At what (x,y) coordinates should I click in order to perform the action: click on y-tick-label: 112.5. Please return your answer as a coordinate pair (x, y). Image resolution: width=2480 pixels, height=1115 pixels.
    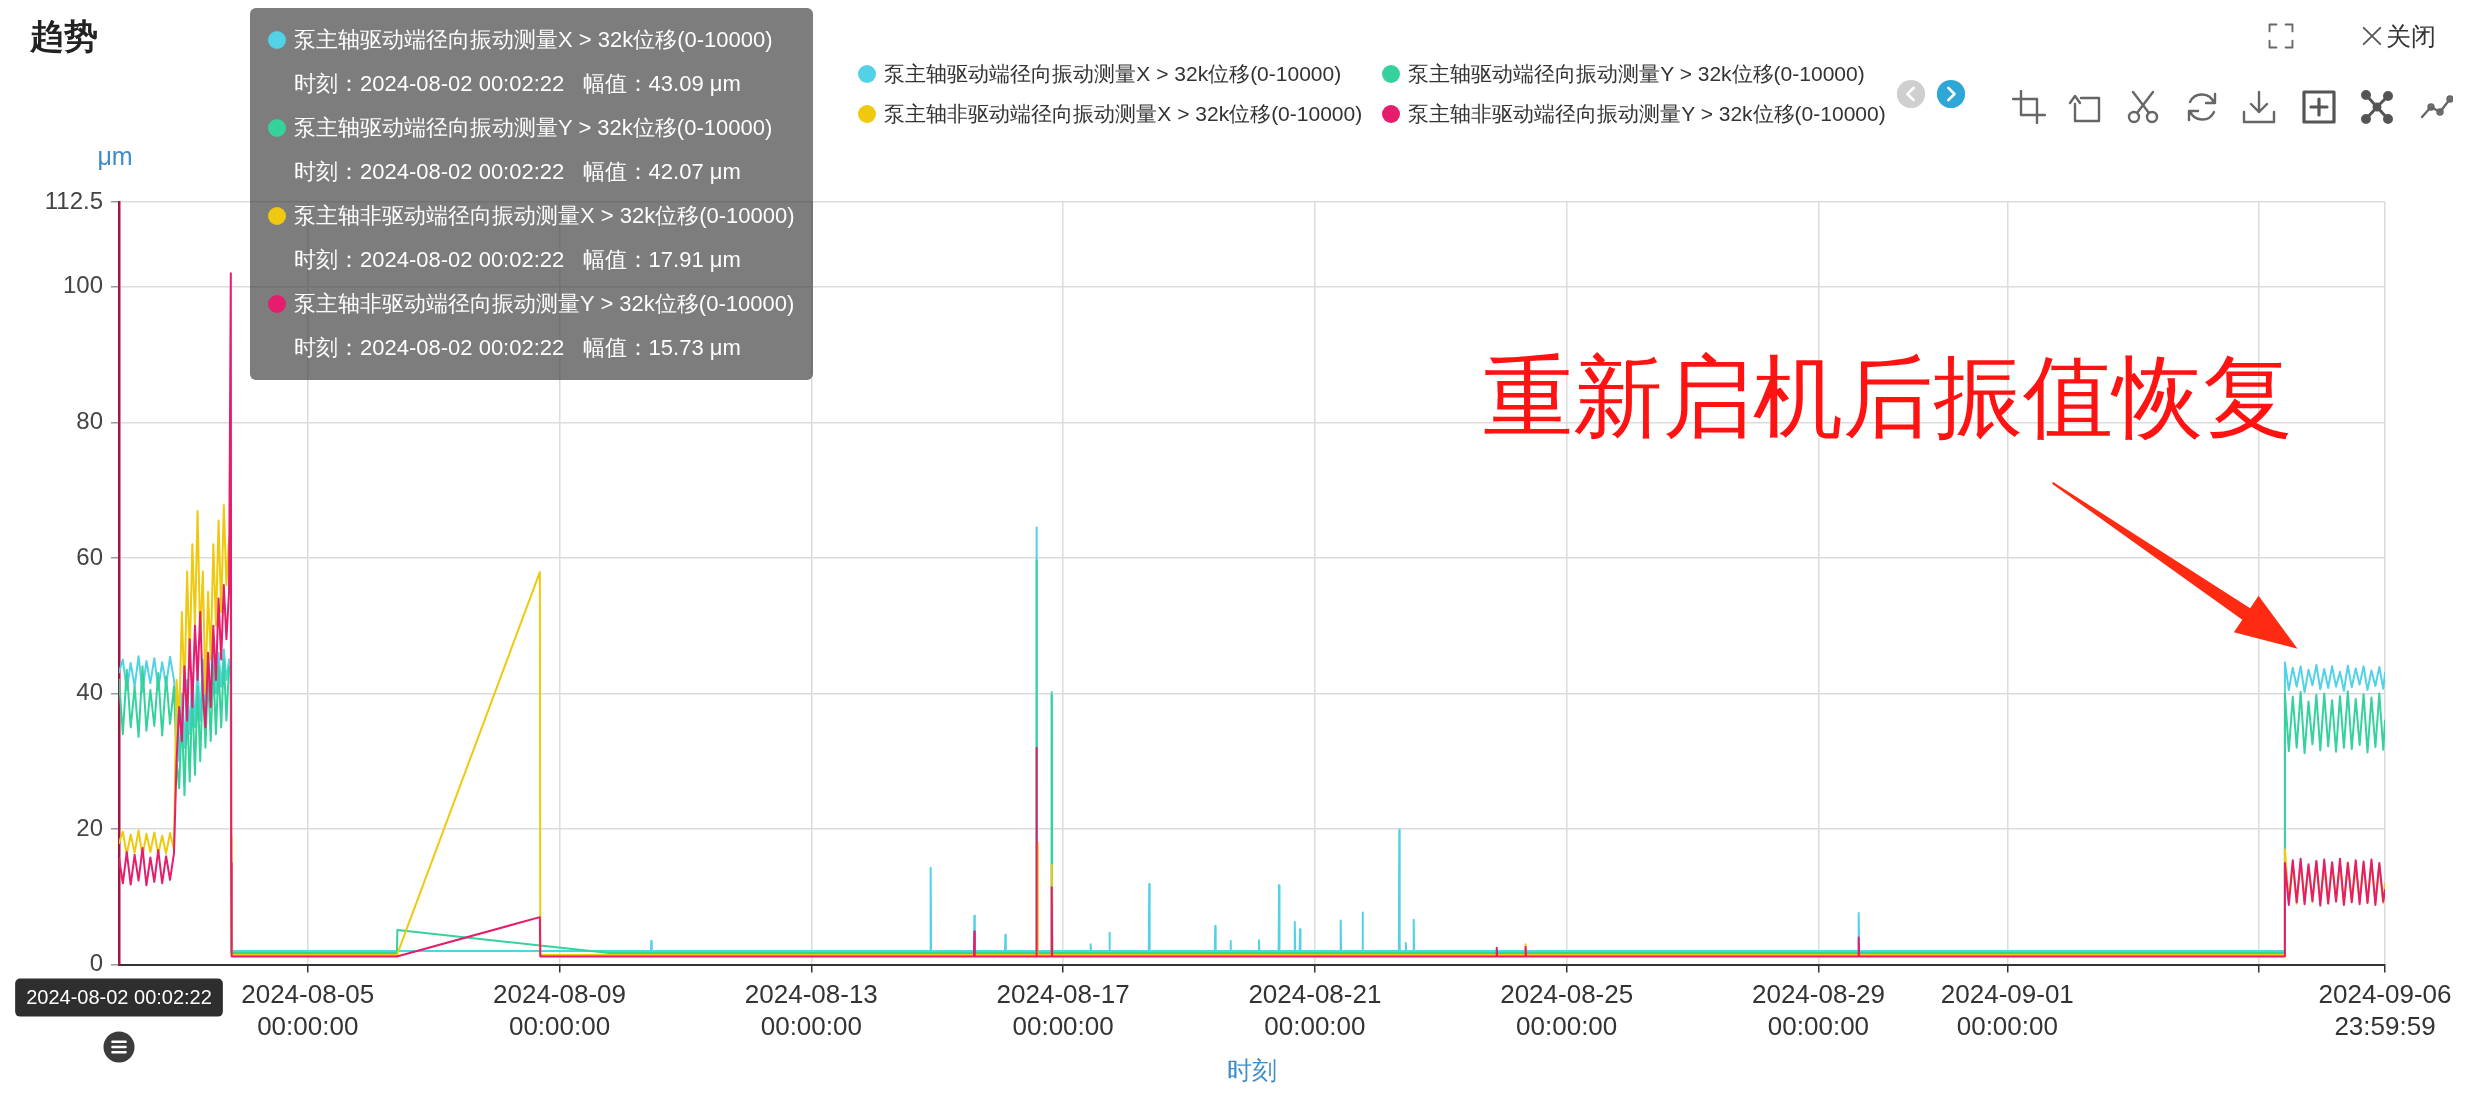
    Looking at the image, I should click on (73, 200).